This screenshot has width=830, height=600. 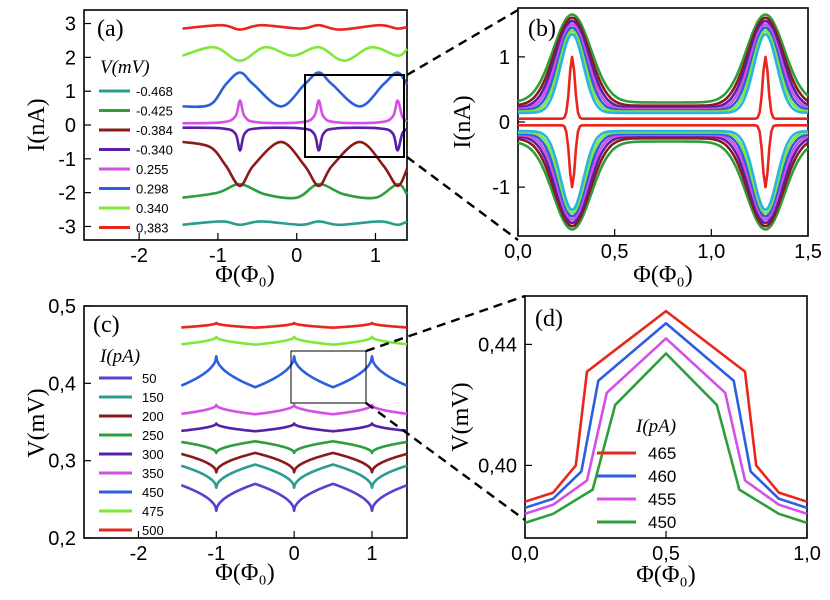 What do you see at coordinates (153, 435) in the screenshot?
I see `legend-label: 250` at bounding box center [153, 435].